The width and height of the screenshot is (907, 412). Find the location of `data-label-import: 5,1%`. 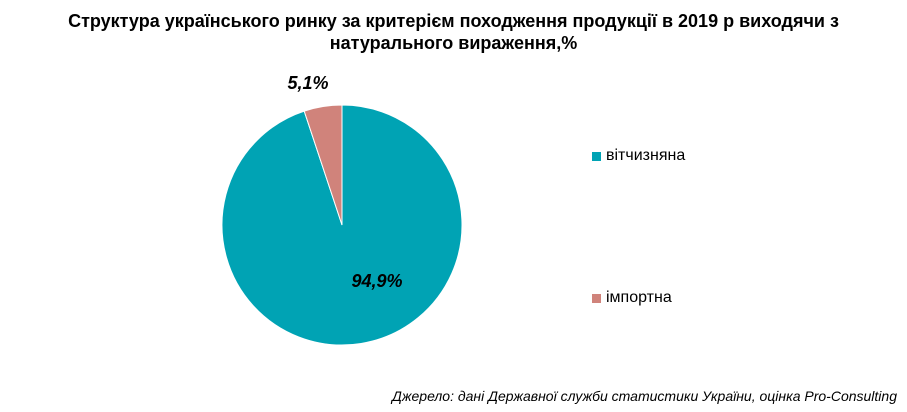

data-label-import: 5,1% is located at coordinates (307, 83).